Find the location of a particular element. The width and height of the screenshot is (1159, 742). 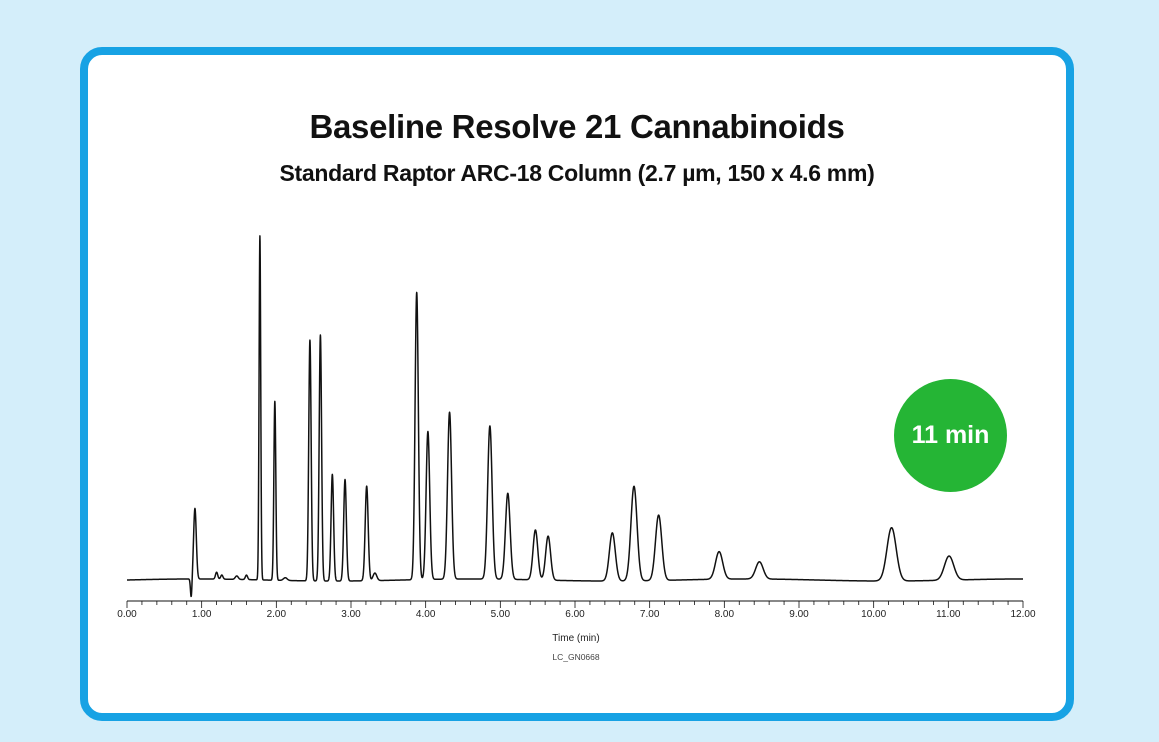

chart-title: Baseline Resolve 21 Cannabinoids is located at coordinates (577, 126).